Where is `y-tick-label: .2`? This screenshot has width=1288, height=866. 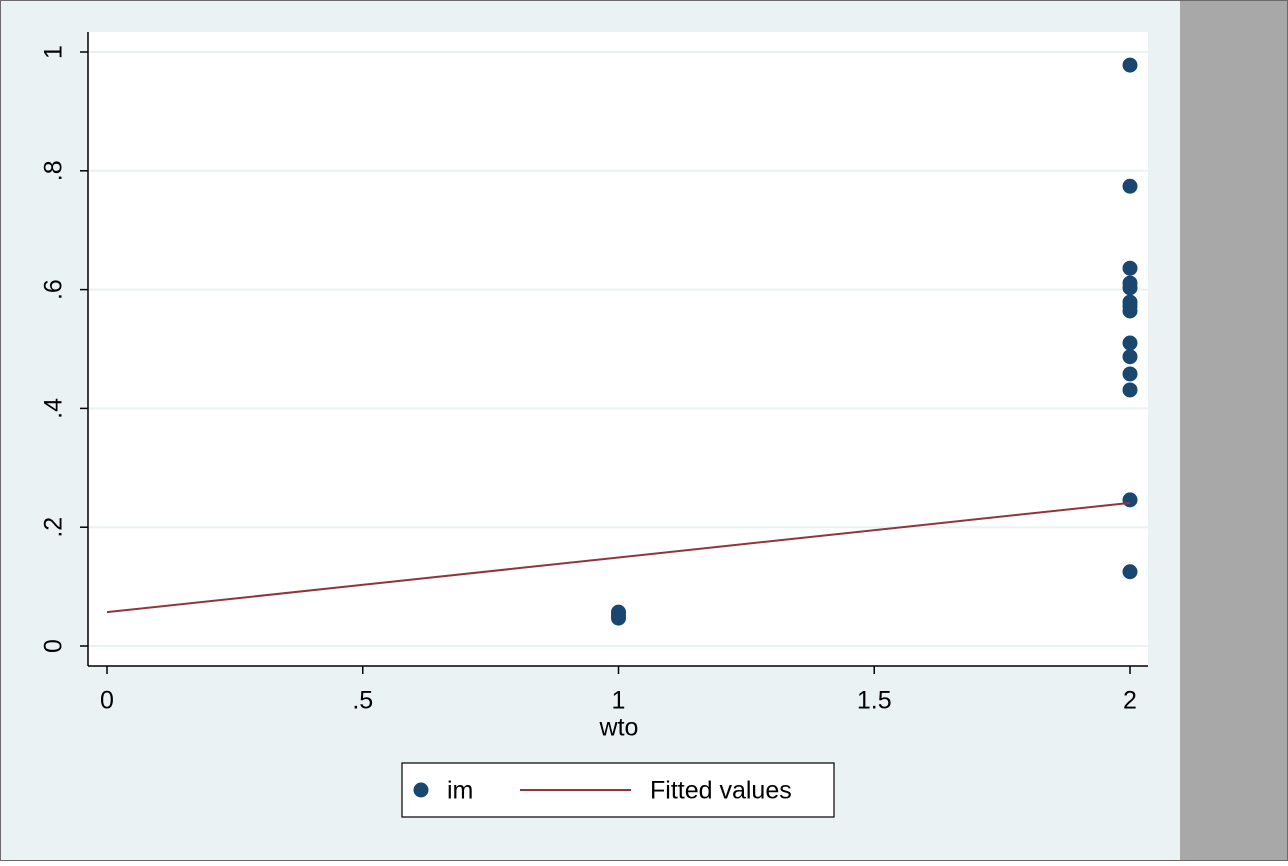 y-tick-label: .2 is located at coordinates (54, 527).